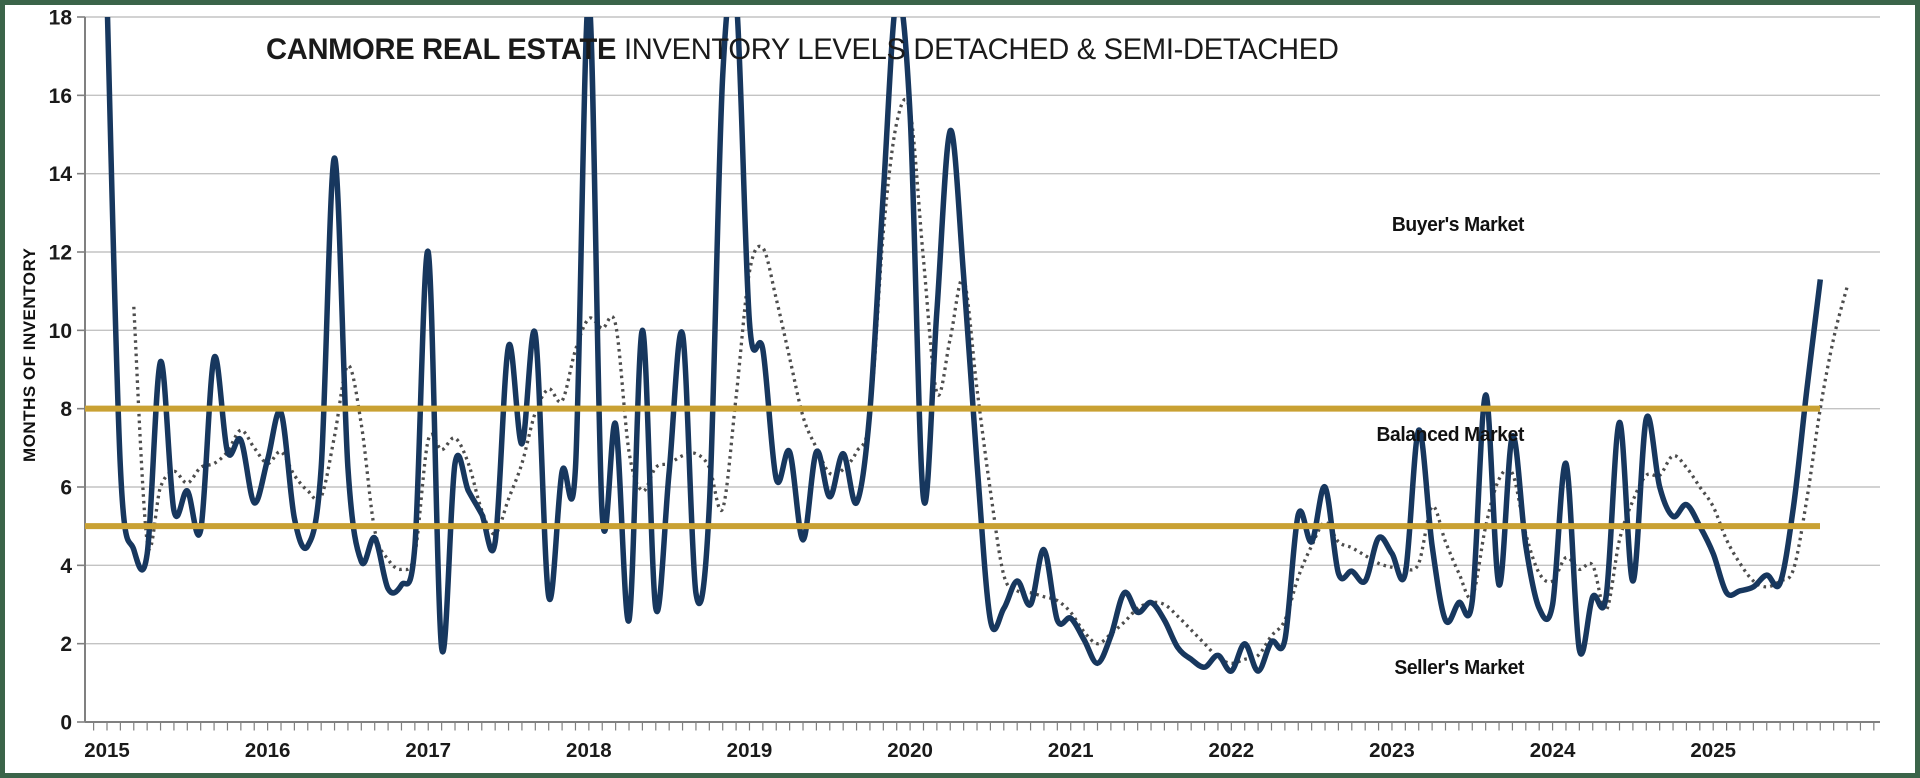  Describe the element at coordinates (107, 750) in the screenshot. I see `year-label-2015: 2015` at that location.